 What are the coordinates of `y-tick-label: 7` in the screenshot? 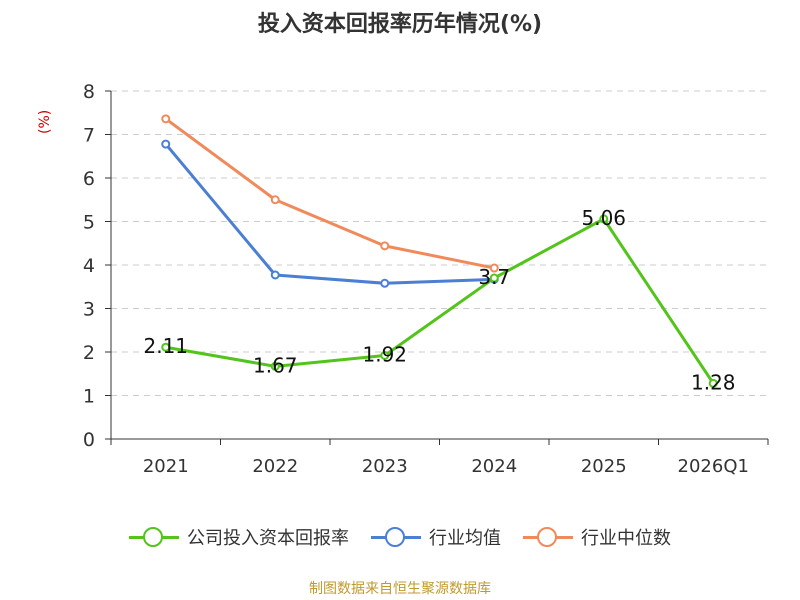 It's located at (89, 136).